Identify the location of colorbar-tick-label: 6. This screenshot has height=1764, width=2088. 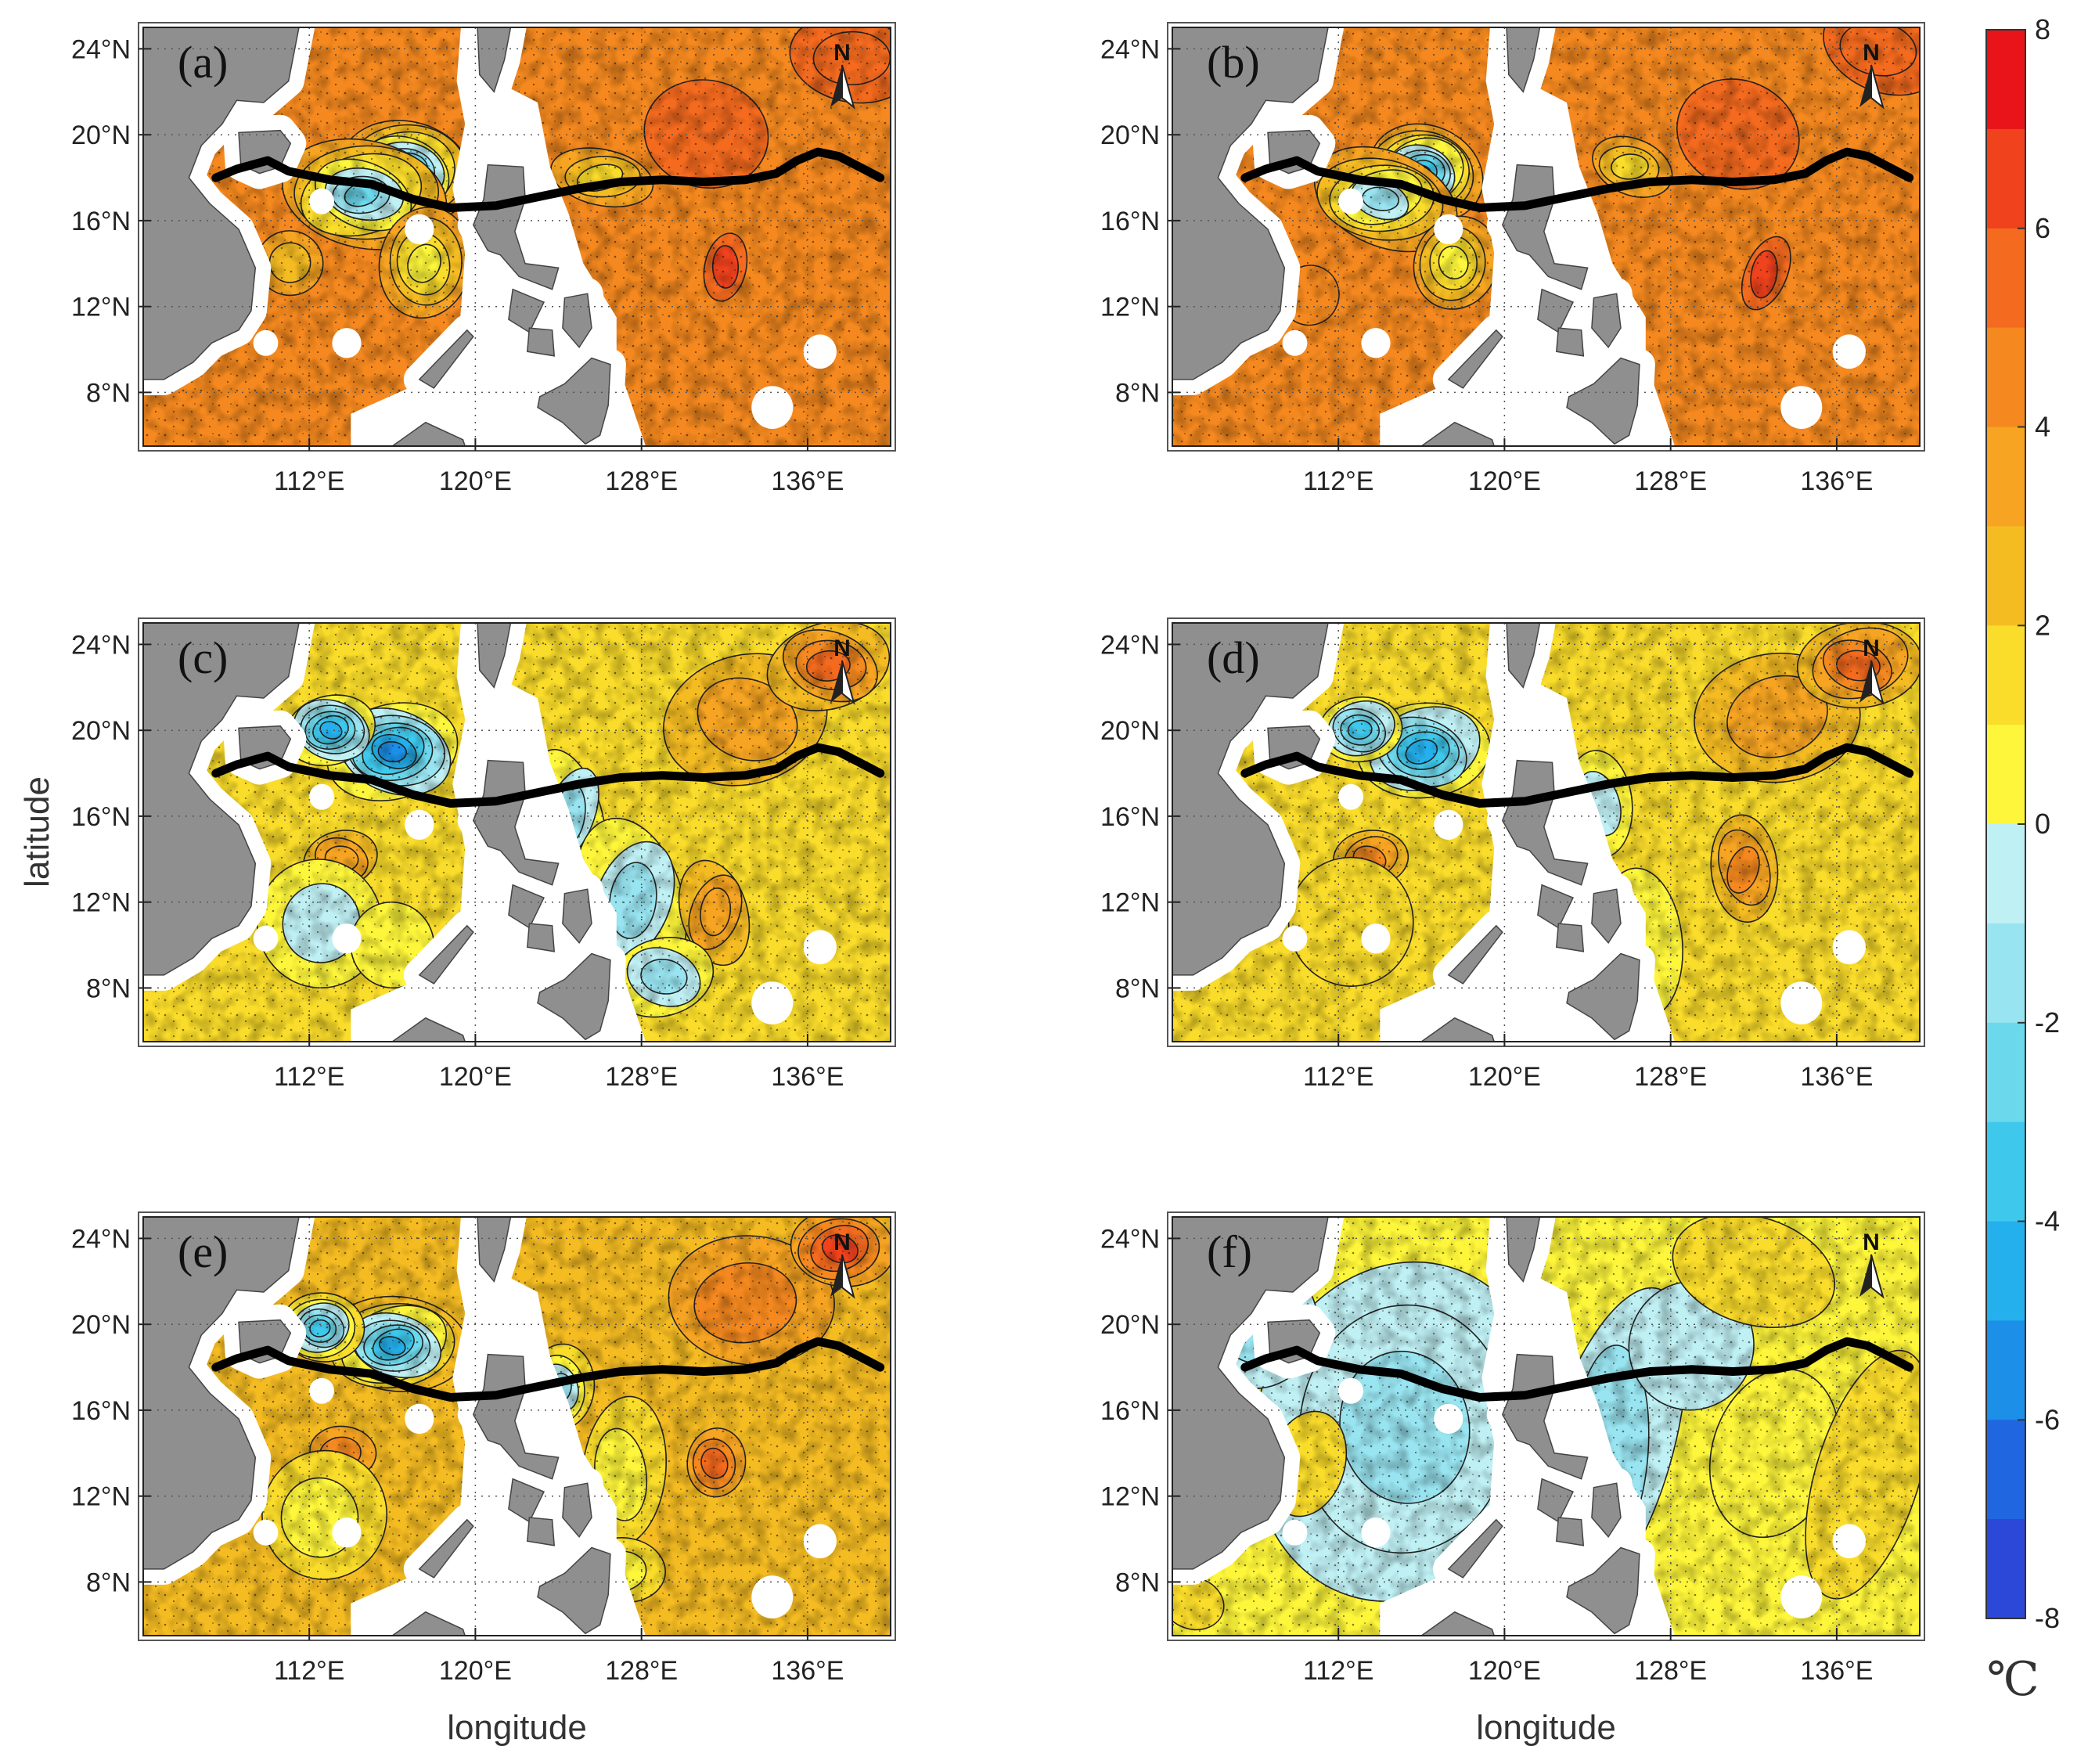
(2042, 228).